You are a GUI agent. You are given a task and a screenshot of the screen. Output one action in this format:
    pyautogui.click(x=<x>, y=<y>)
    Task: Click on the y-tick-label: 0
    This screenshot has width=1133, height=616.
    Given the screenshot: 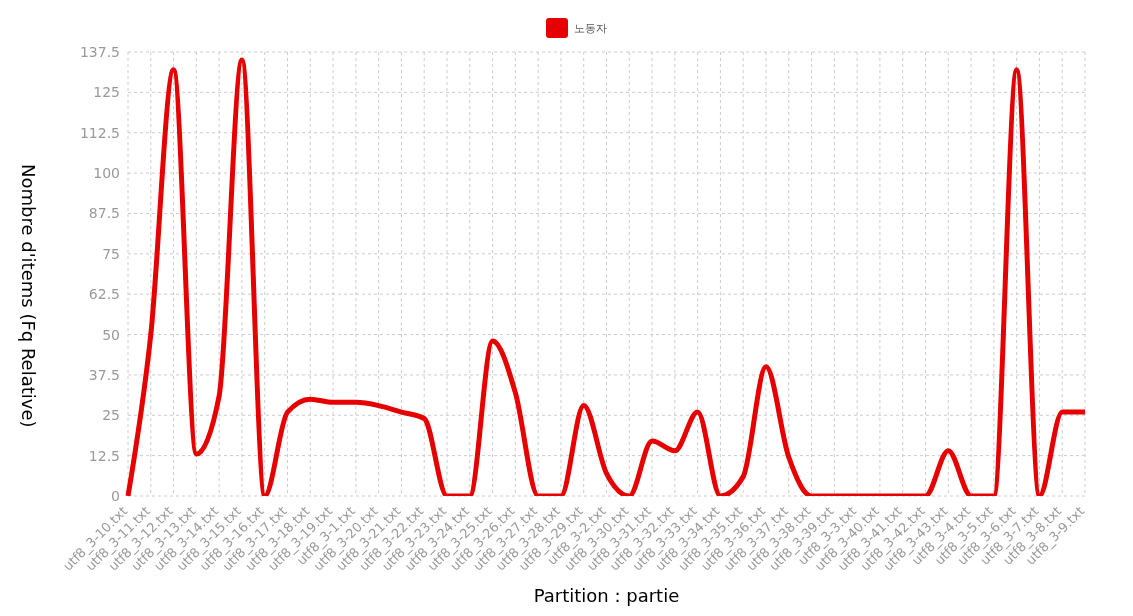 What is the action you would take?
    pyautogui.click(x=115, y=495)
    